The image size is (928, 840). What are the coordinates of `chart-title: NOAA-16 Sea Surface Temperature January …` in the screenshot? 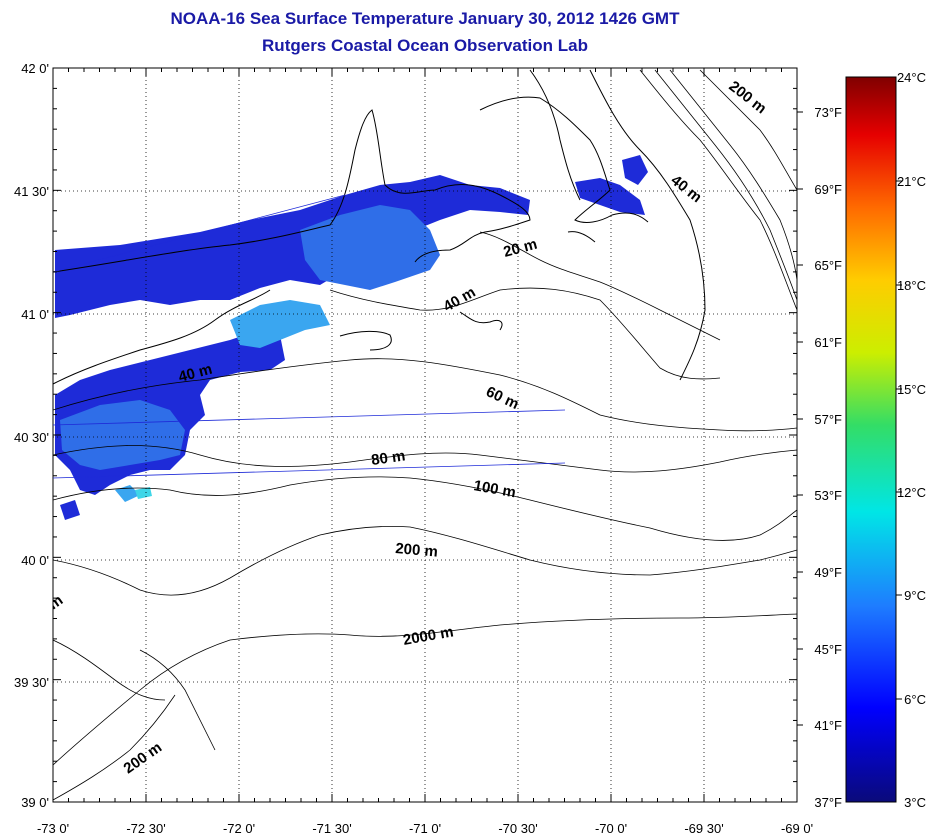 It's located at (425, 18).